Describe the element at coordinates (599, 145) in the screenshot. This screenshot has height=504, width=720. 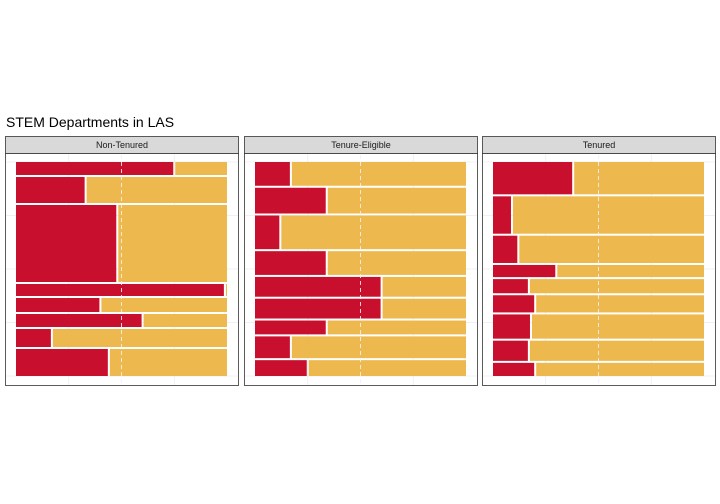
I see `strip-label: Tenured` at that location.